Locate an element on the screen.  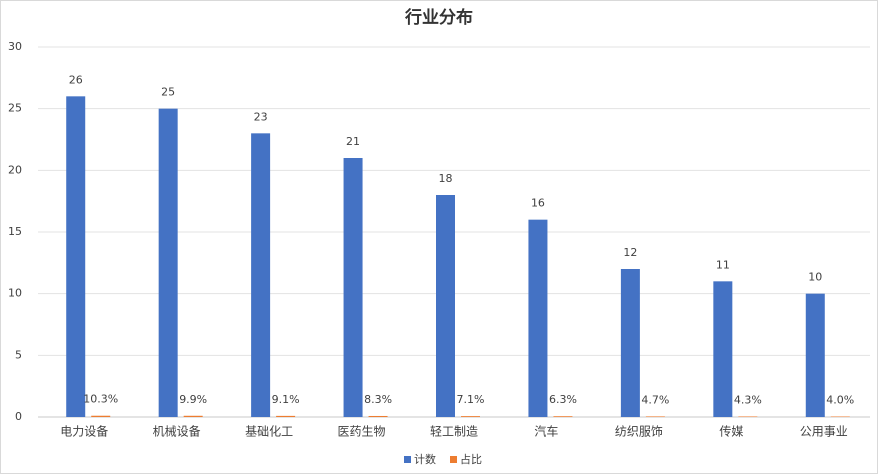
x-tick-label: 基础化工 is located at coordinates (269, 432).